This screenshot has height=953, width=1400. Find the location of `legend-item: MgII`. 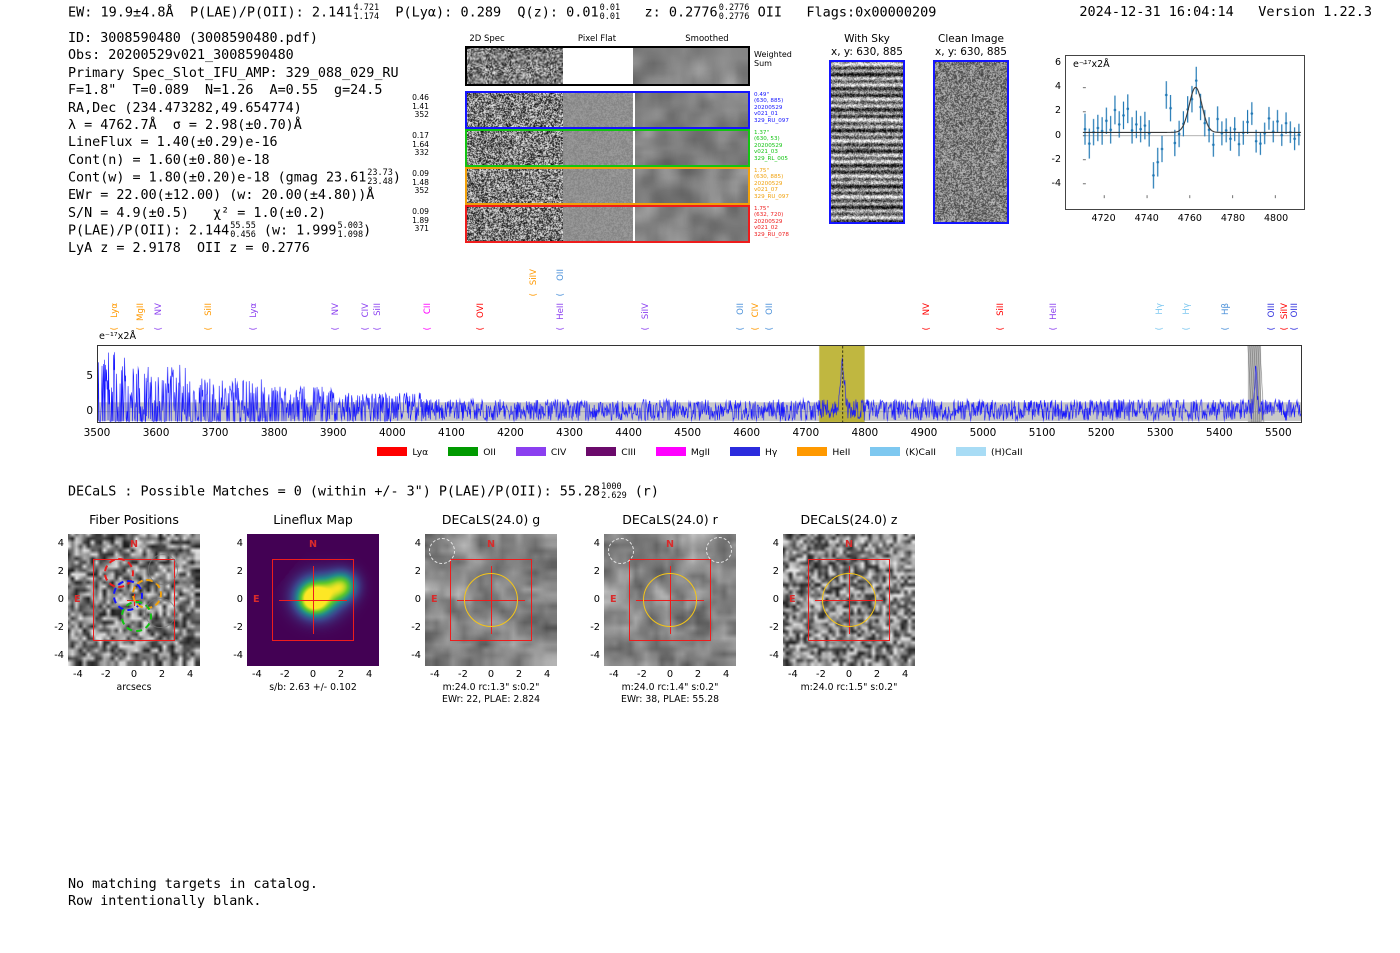

legend-item: MgII is located at coordinates (682, 452).